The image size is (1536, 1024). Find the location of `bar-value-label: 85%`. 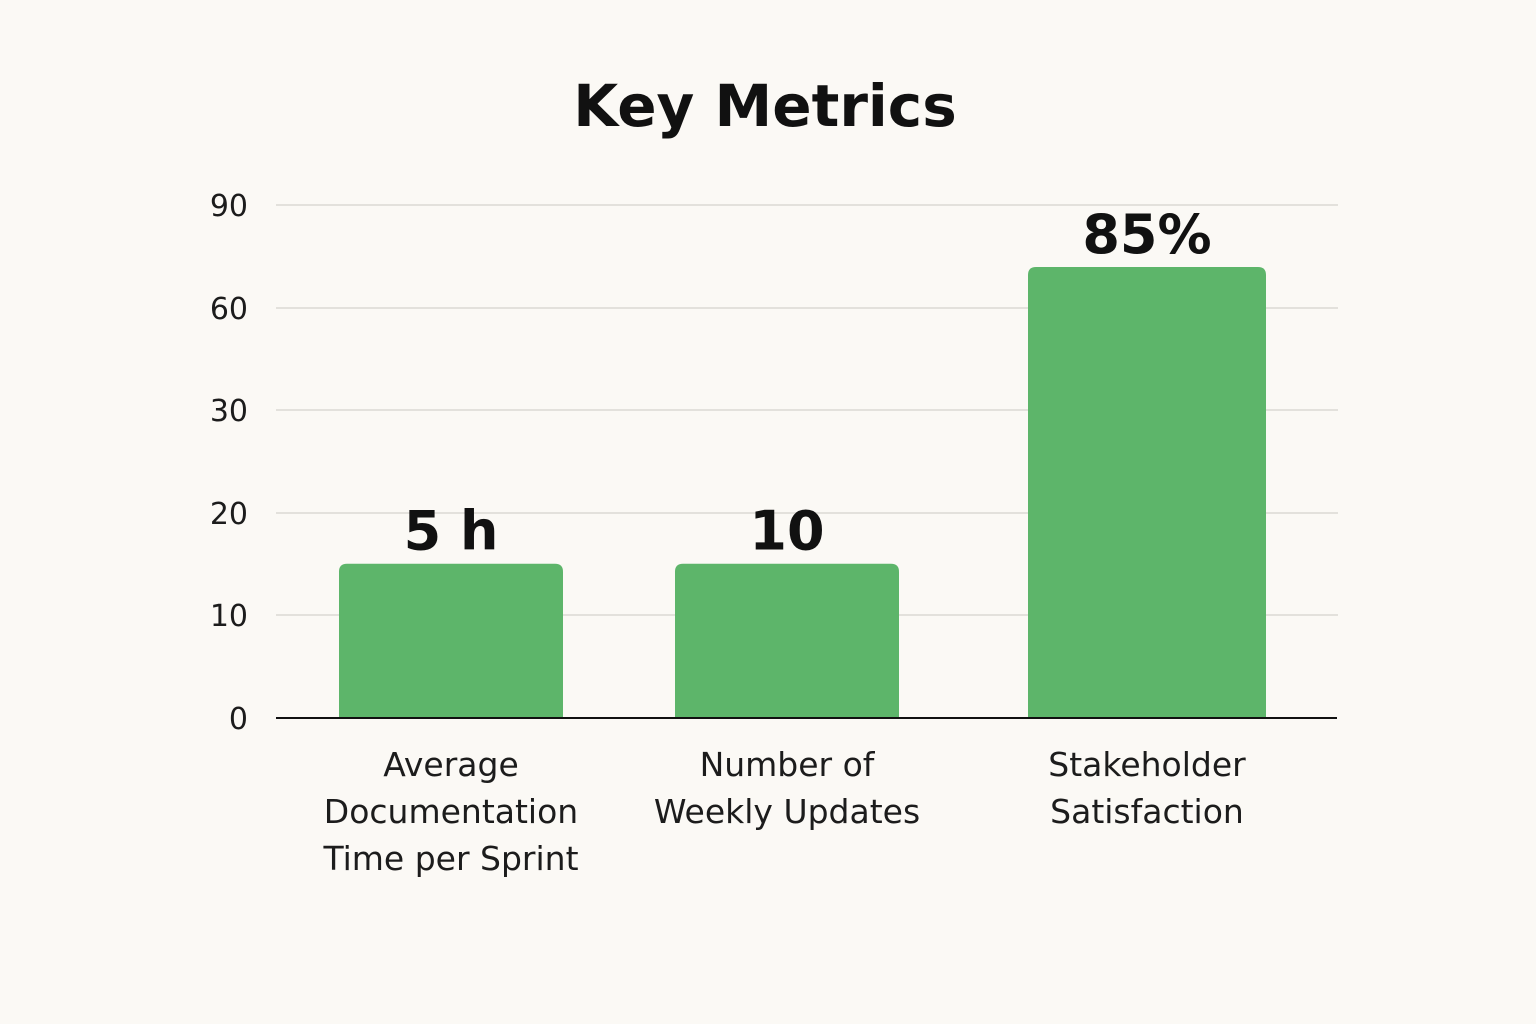

bar-value-label: 85% is located at coordinates (1146, 234).